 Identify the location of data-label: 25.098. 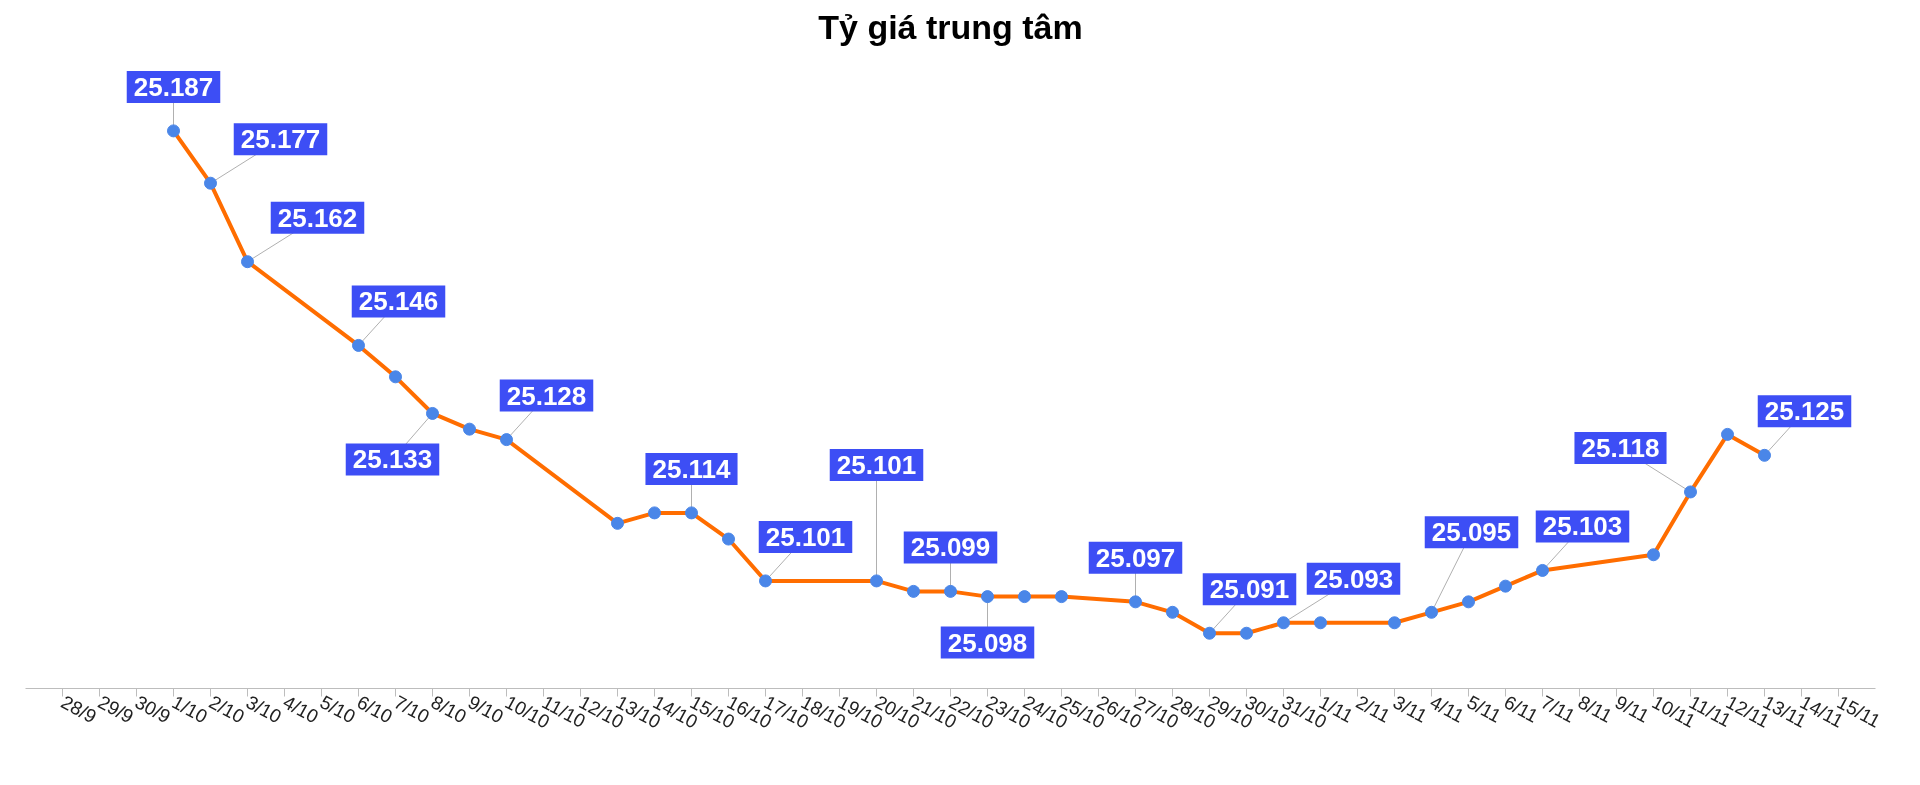
(987, 642).